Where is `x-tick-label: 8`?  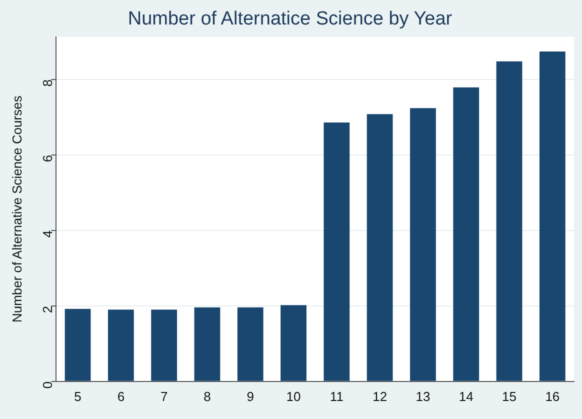 x-tick-label: 8 is located at coordinates (207, 396).